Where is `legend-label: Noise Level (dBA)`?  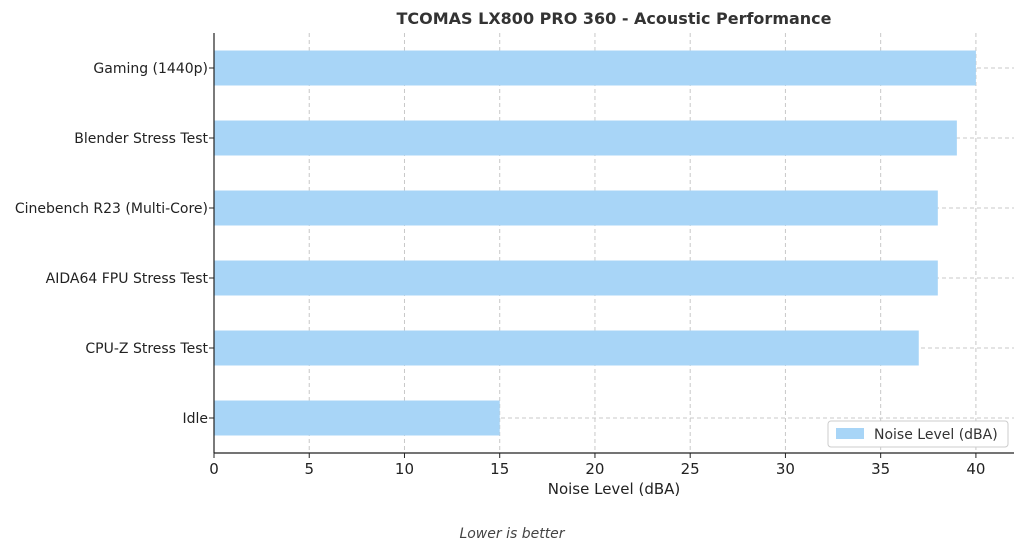
legend-label: Noise Level (dBA) is located at coordinates (936, 435).